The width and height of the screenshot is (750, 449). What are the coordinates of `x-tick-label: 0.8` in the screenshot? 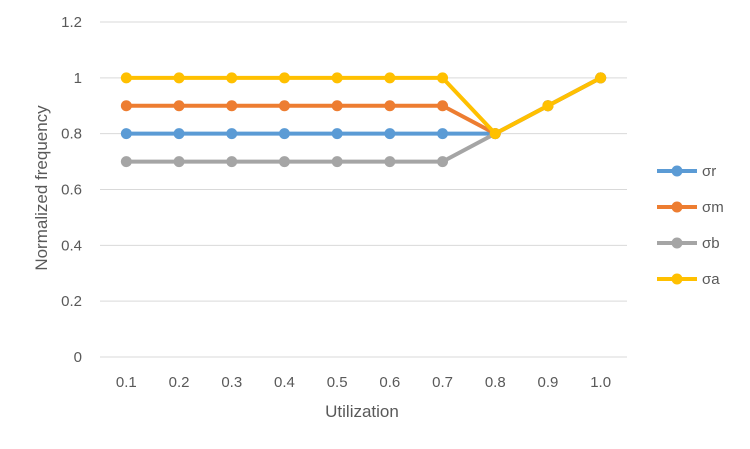 It's located at (495, 382).